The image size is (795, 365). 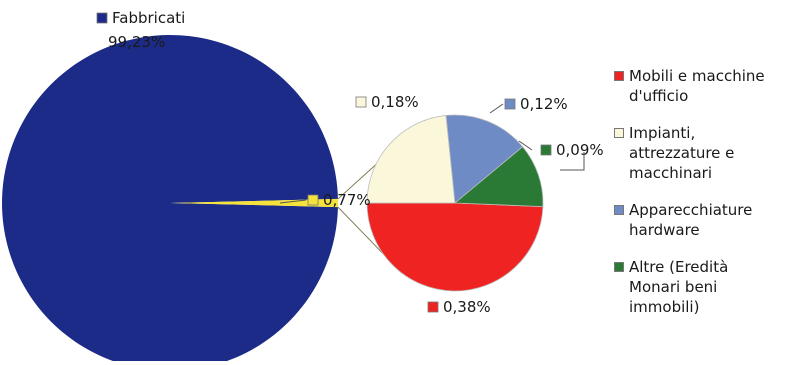 What do you see at coordinates (467, 307) in the screenshot?
I see `label-text: 0,38%` at bounding box center [467, 307].